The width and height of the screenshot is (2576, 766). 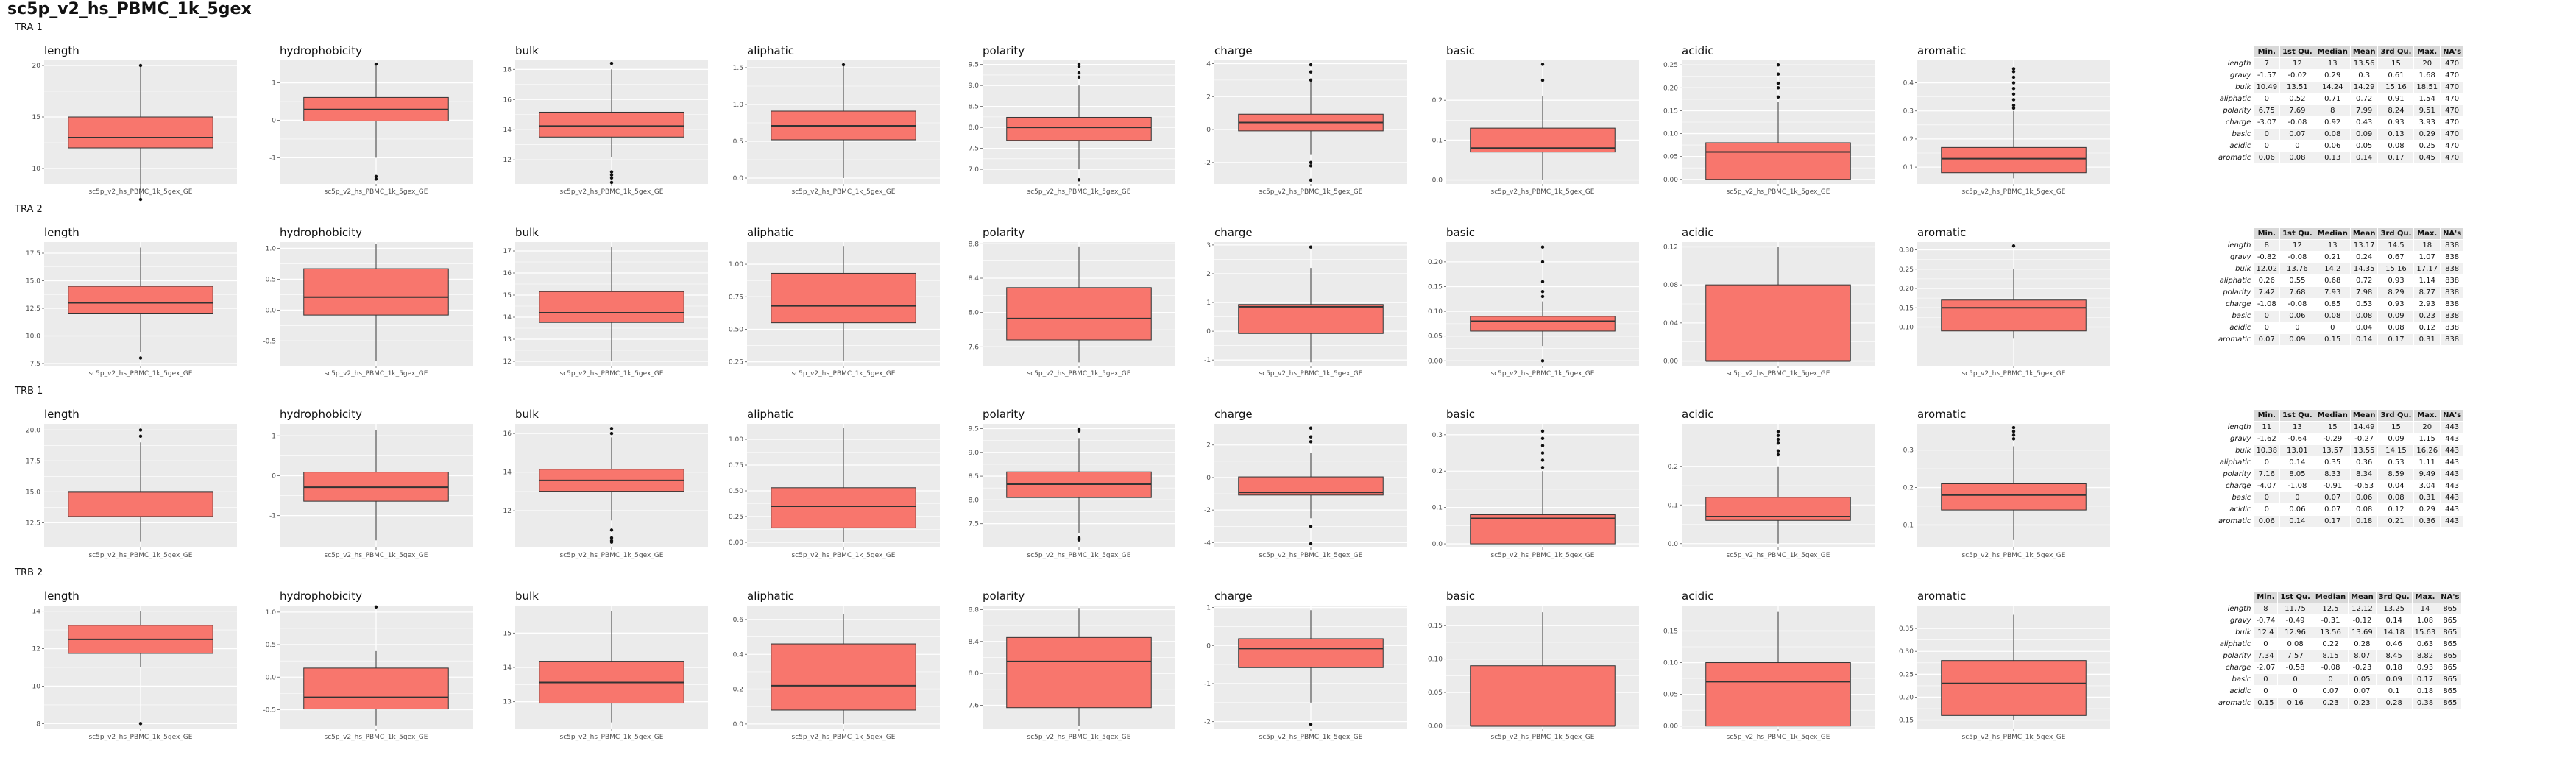 I want to click on table-row: charge -4.07 -1.08 -0.91 -0.53 0.04 3.04 443, so click(x=2339, y=486).